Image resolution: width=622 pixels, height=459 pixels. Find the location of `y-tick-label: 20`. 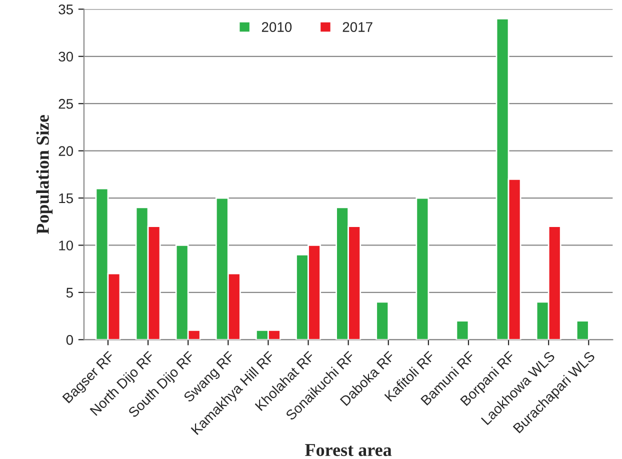

y-tick-label: 20 is located at coordinates (66, 151).